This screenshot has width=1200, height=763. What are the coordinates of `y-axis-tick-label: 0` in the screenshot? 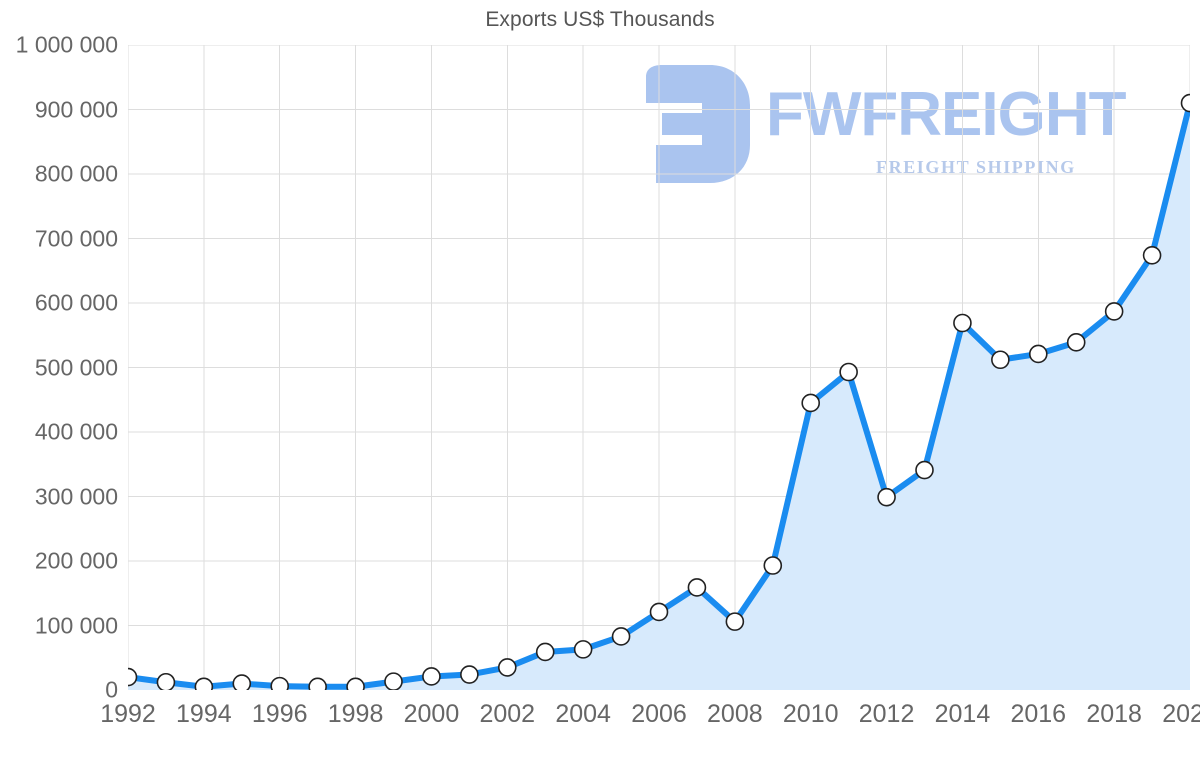 It's located at (111, 689).